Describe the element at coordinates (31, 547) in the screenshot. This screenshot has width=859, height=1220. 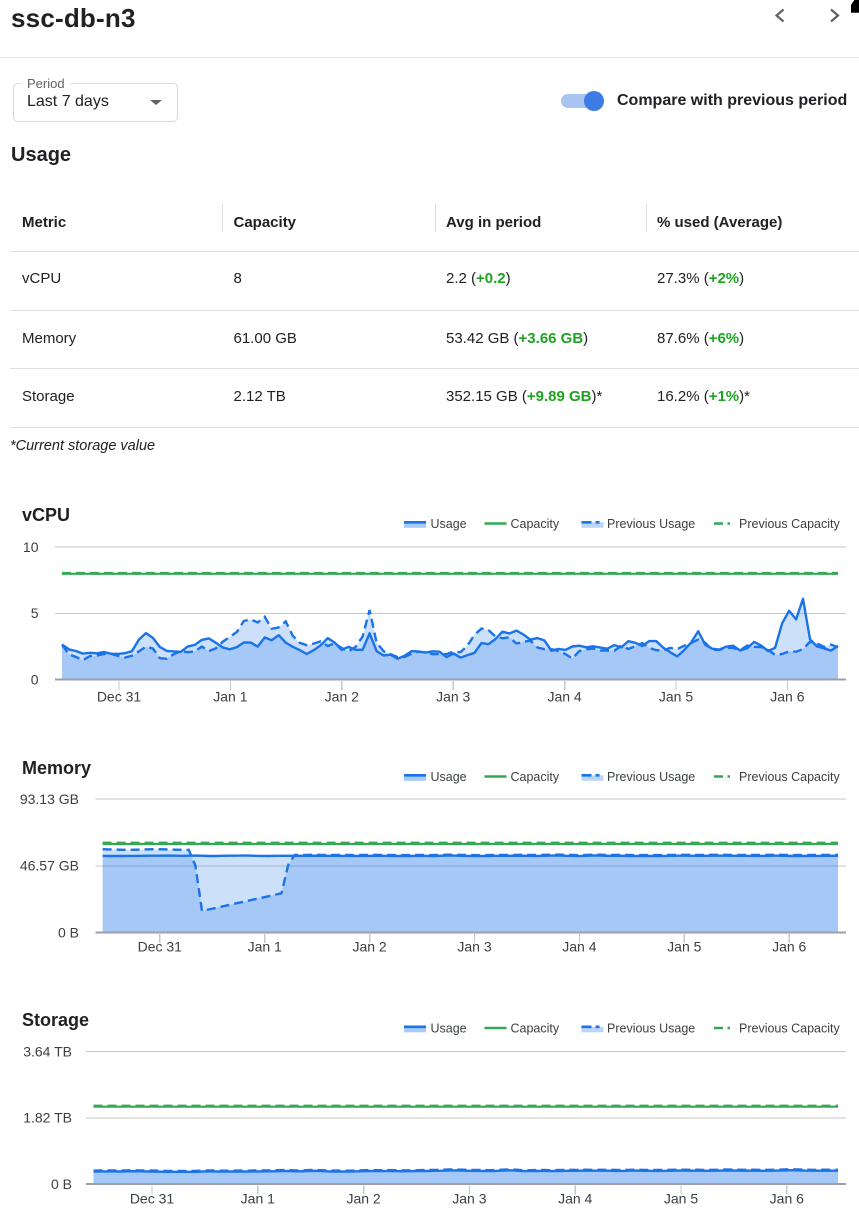
I see `svg-text: 10` at that location.